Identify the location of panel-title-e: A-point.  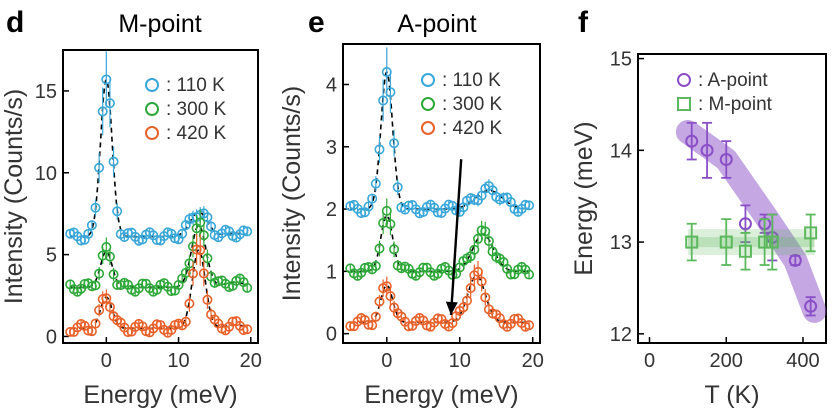
(436, 24).